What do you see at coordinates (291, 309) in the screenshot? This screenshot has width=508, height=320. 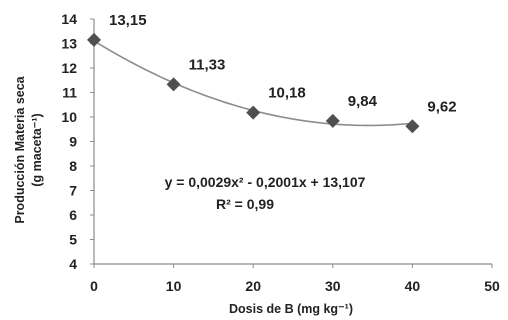 I see `x-axis-title: Dosis de B (mg kg⁻¹)` at bounding box center [291, 309].